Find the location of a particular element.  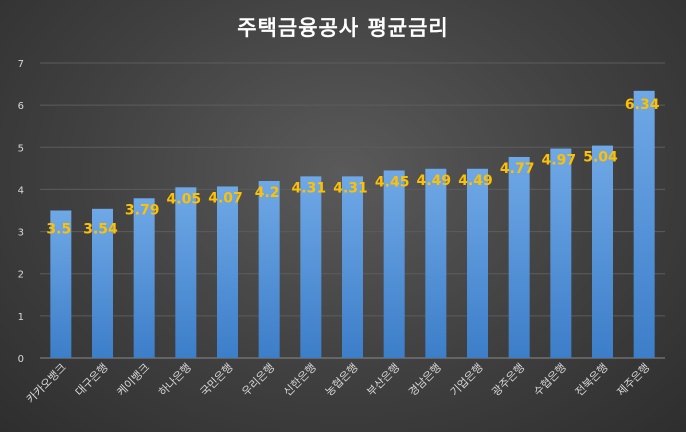

x-tick-label: 우리은행 is located at coordinates (258, 380).